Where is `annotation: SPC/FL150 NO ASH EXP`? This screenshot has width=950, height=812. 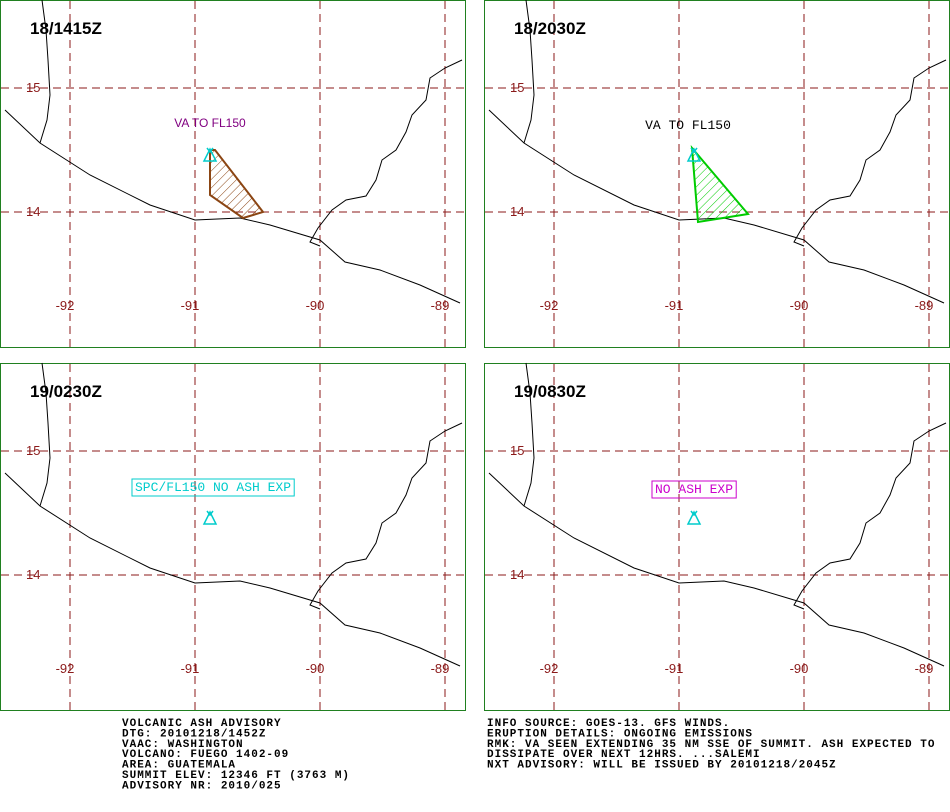
annotation: SPC/FL150 NO ASH EXP is located at coordinates (213, 487).